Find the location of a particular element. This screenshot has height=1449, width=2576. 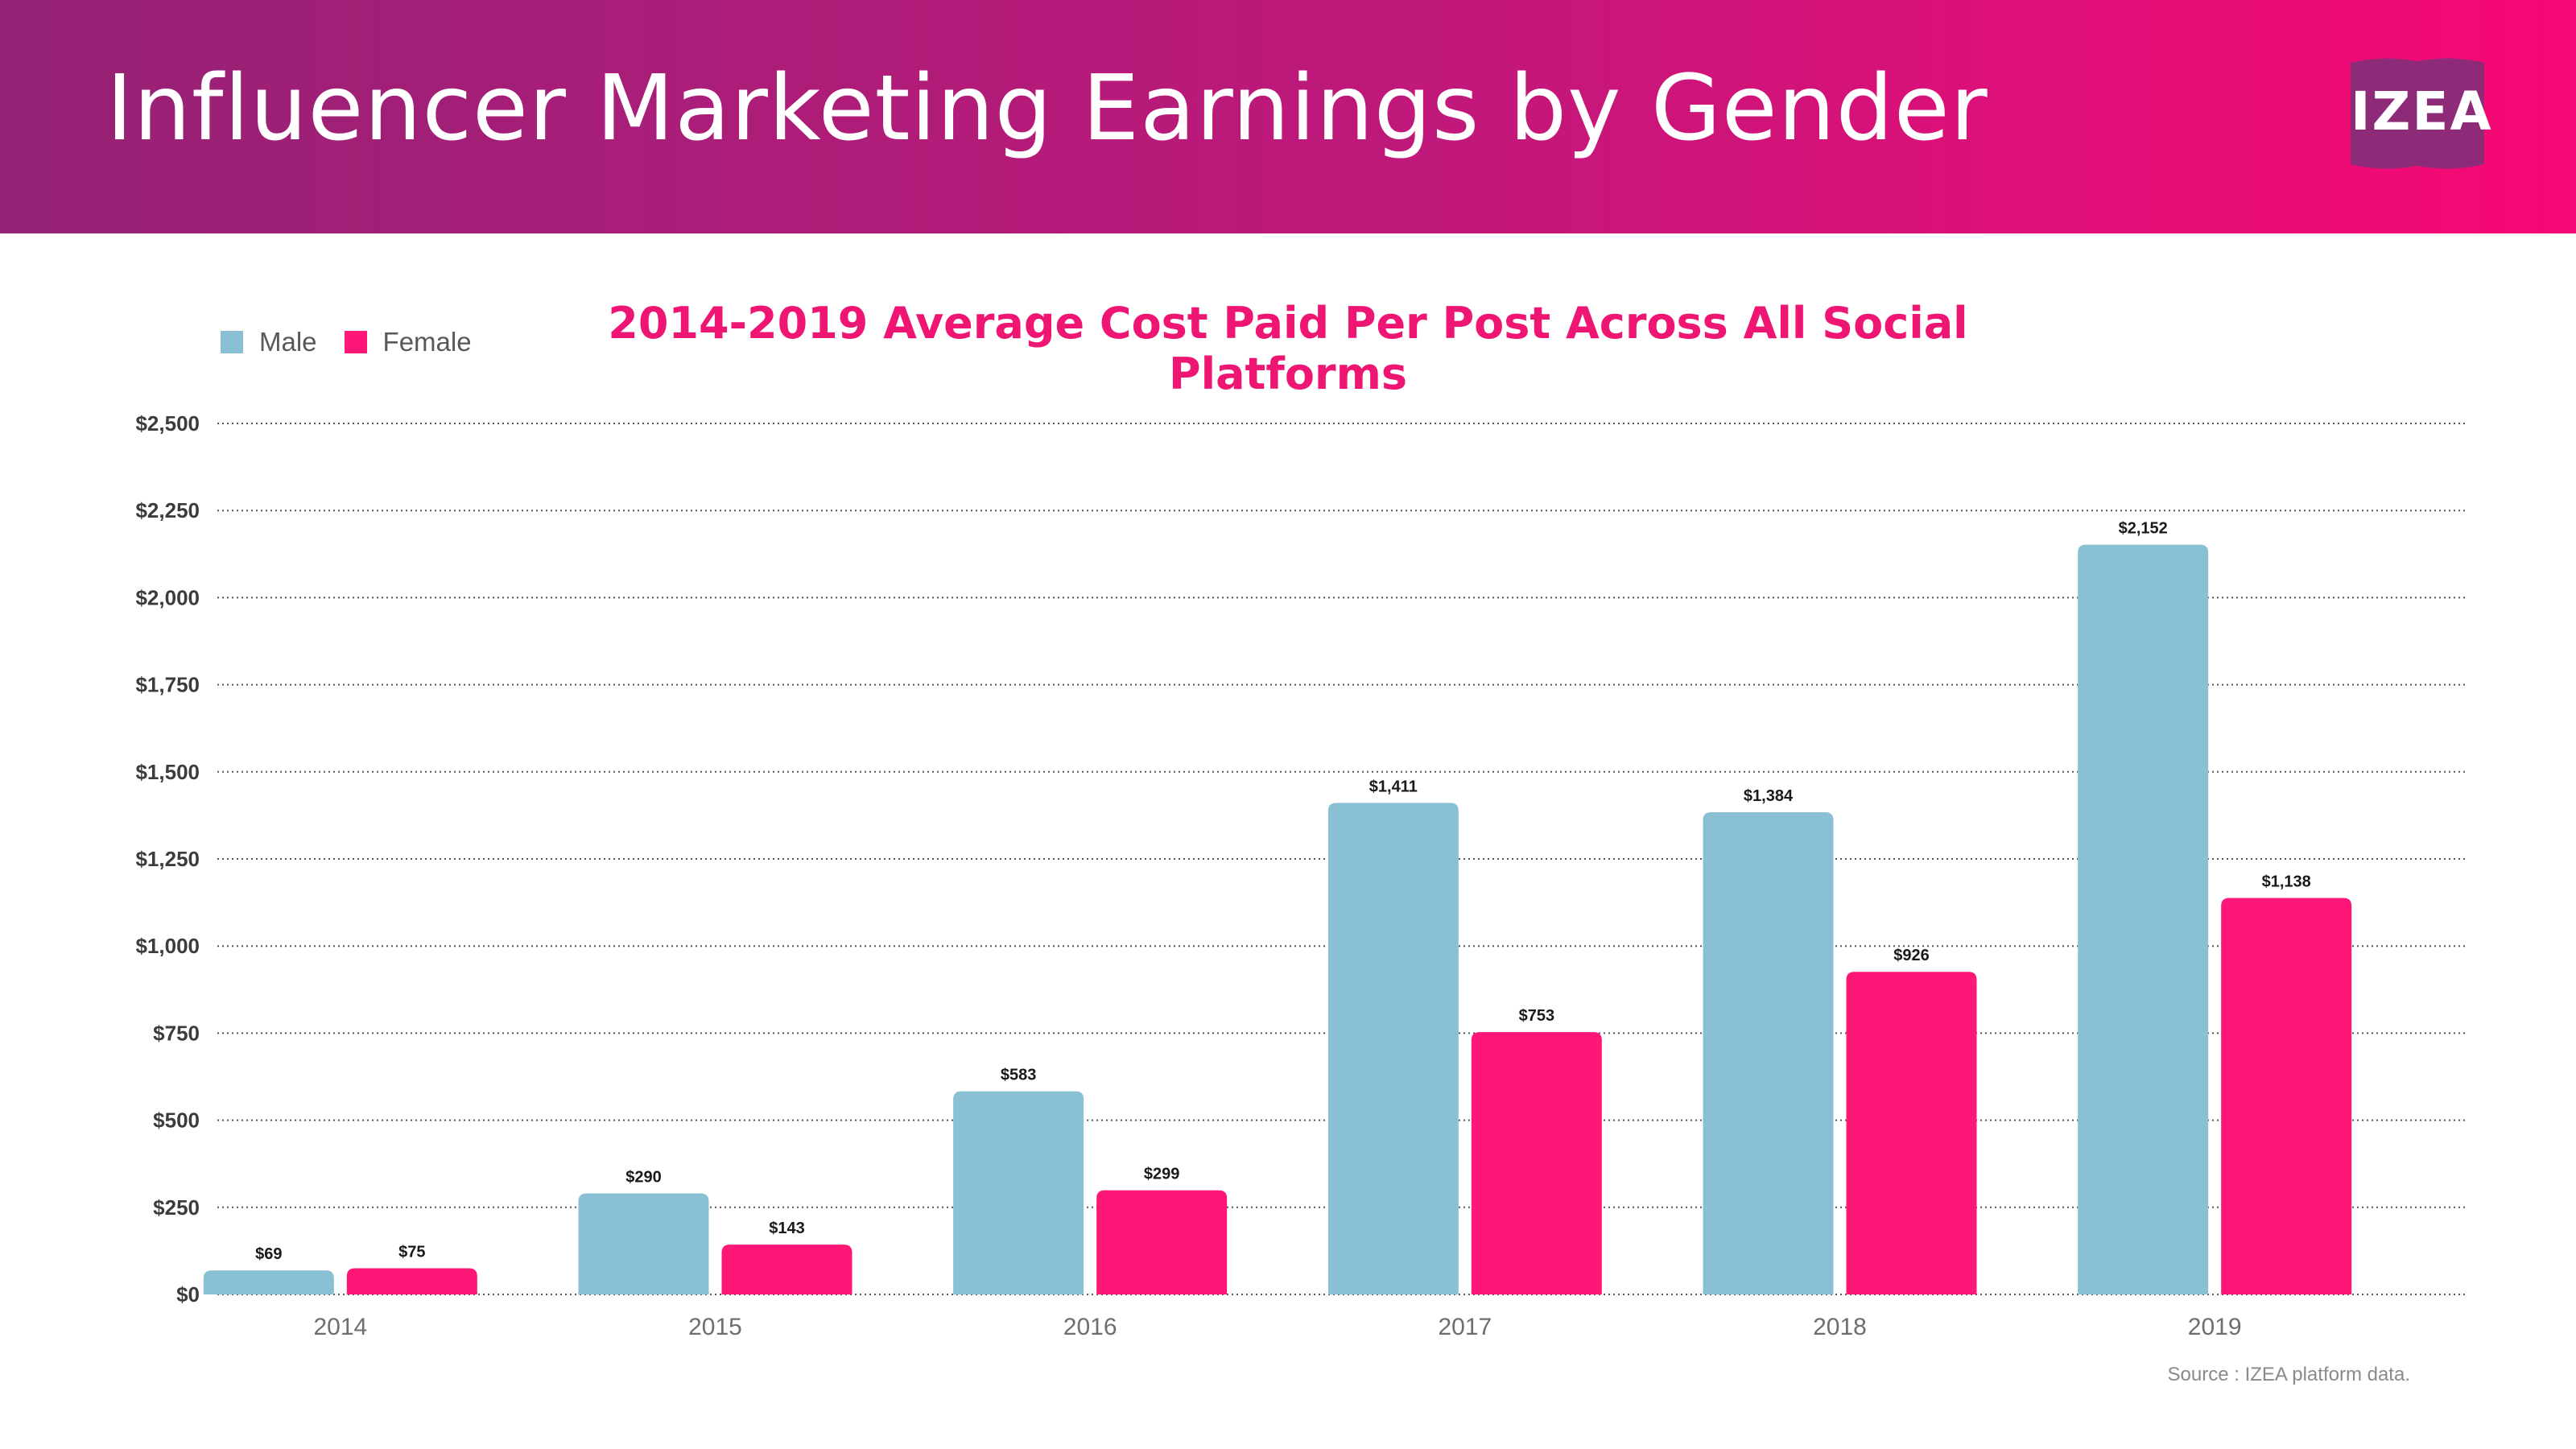

bar-female-2019 is located at coordinates (2286, 1096).